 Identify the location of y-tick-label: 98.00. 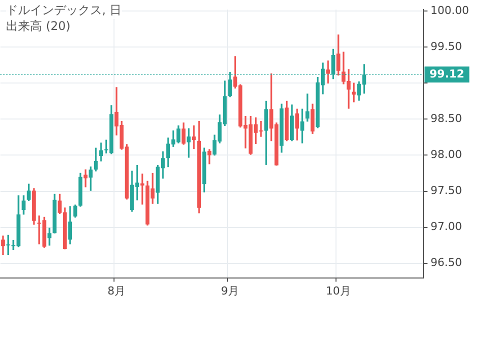
(446, 155).